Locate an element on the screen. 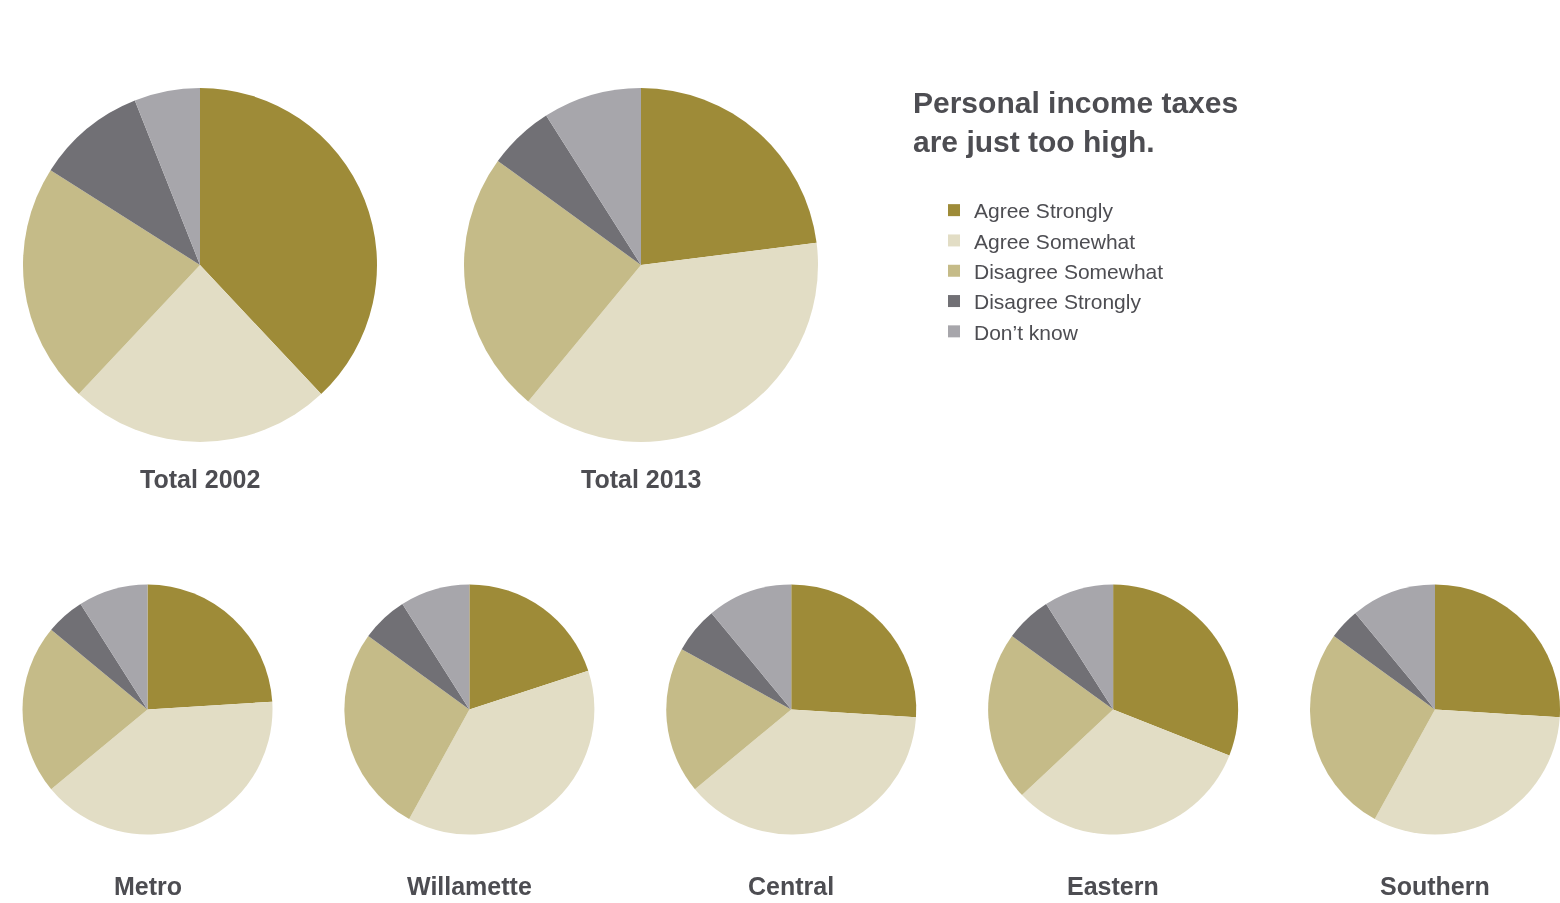 The width and height of the screenshot is (1560, 903). text: Southern is located at coordinates (1435, 886).